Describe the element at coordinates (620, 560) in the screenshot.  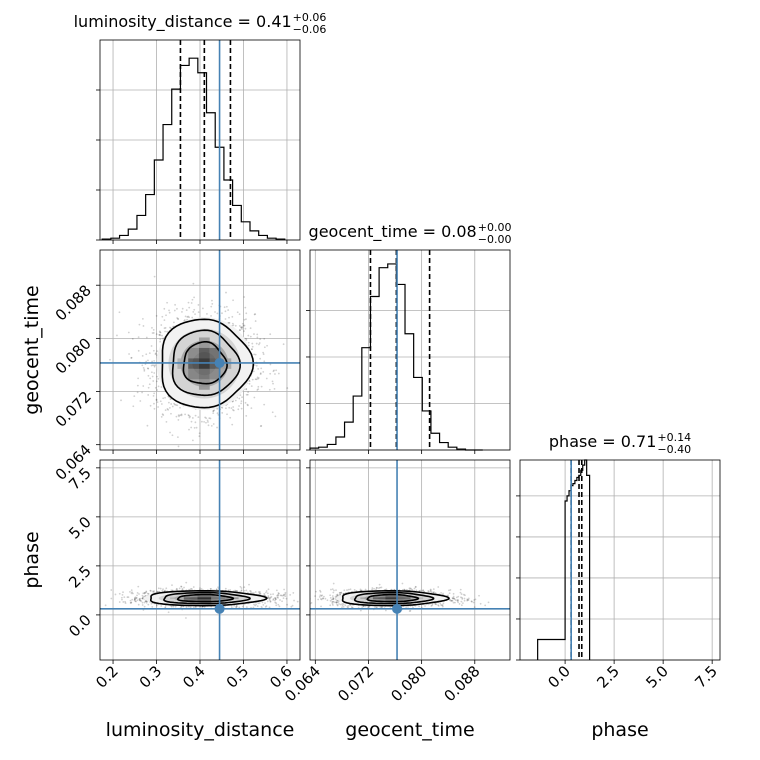
I see `panel-frame` at that location.